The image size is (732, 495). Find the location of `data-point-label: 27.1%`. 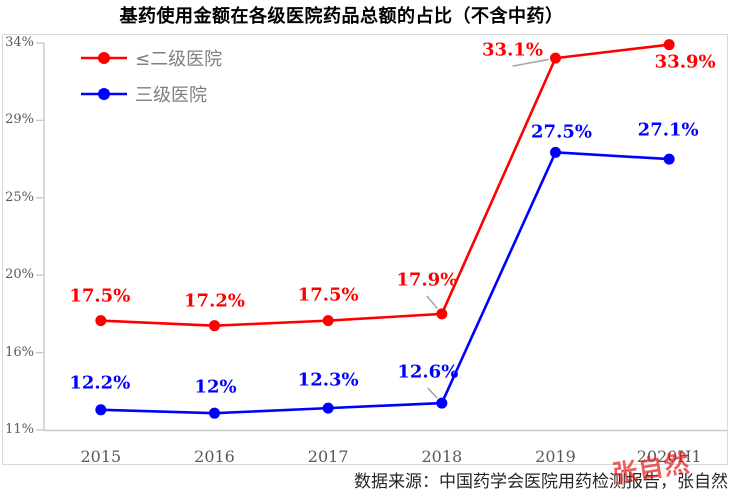

data-point-label: 27.1% is located at coordinates (668, 130).